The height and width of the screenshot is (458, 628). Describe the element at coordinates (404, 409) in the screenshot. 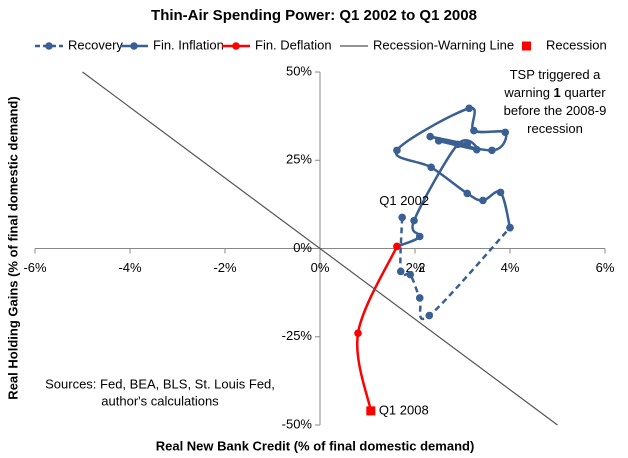

I see `point-label: Q1 2008` at that location.